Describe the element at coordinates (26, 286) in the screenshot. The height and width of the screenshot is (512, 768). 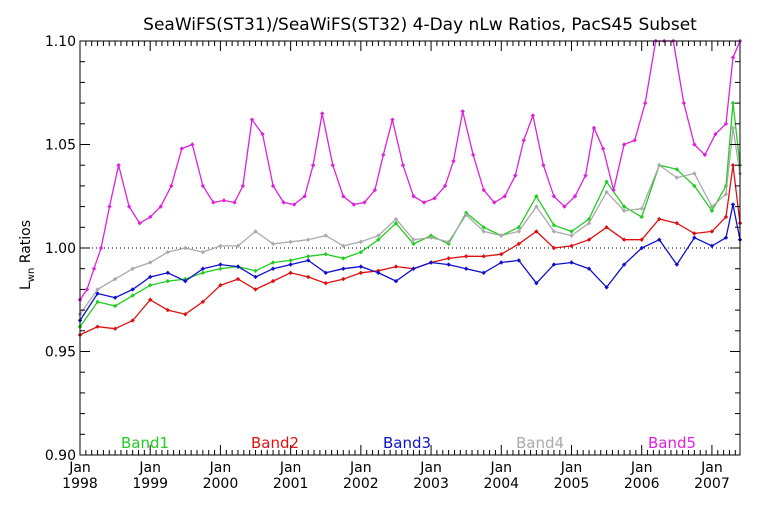
I see `y-axis-label-main: L` at that location.